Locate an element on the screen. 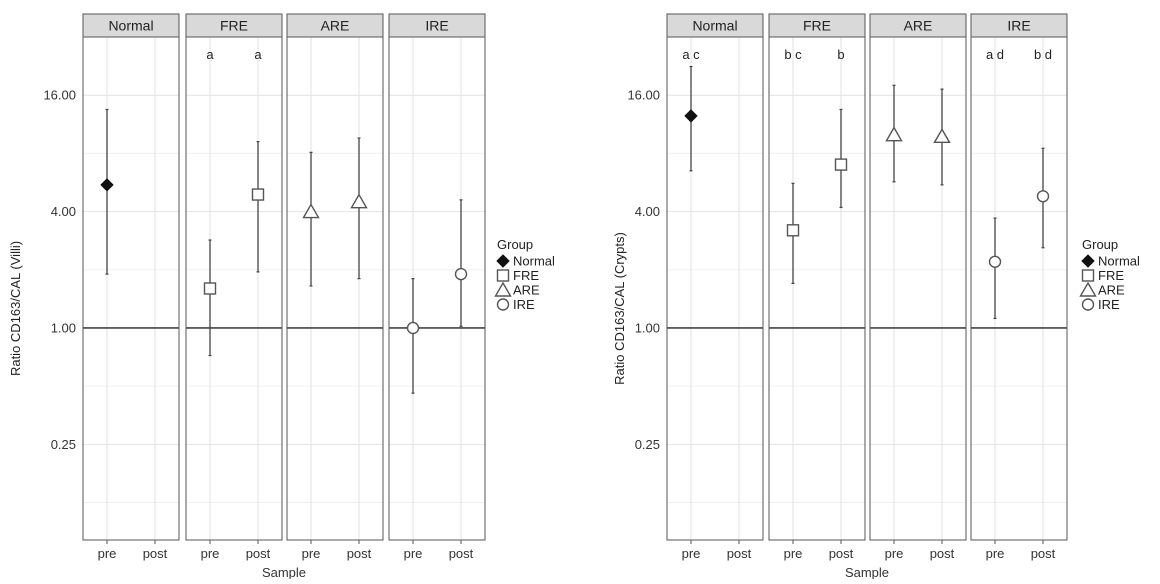  panel-normal: Normal pre post is located at coordinates (131, 287).